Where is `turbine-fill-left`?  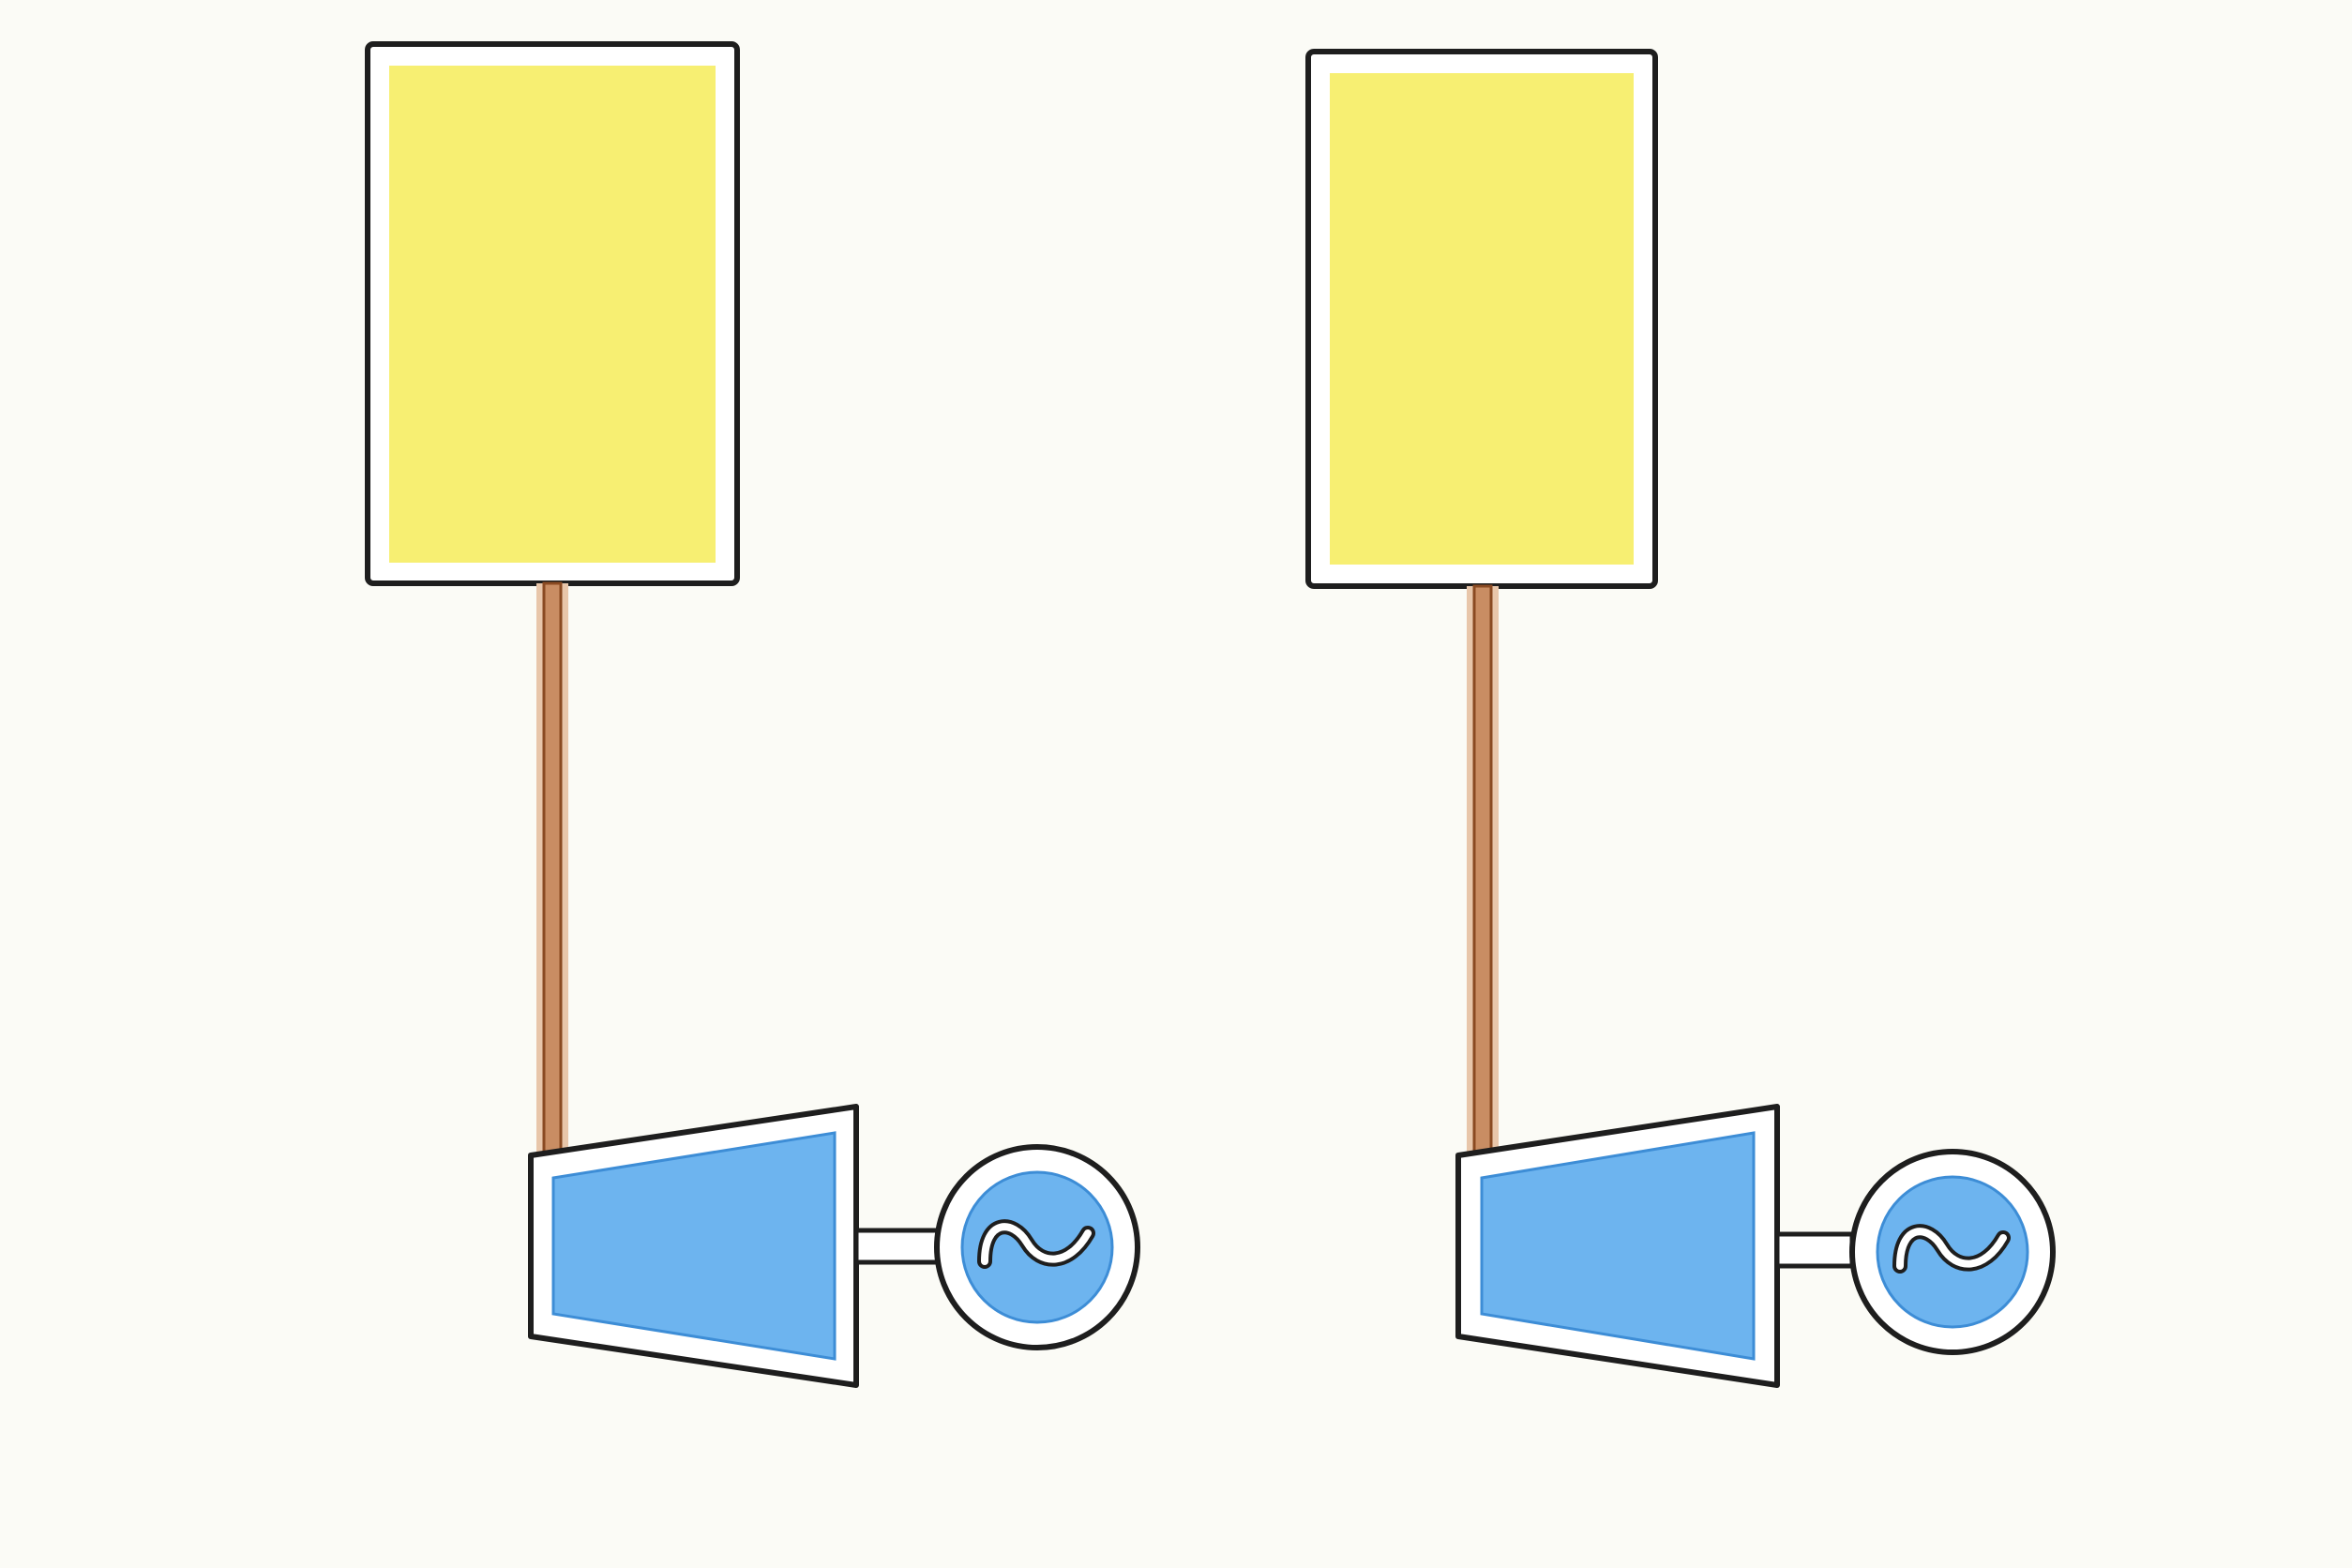
turbine-fill-left is located at coordinates (694, 1246).